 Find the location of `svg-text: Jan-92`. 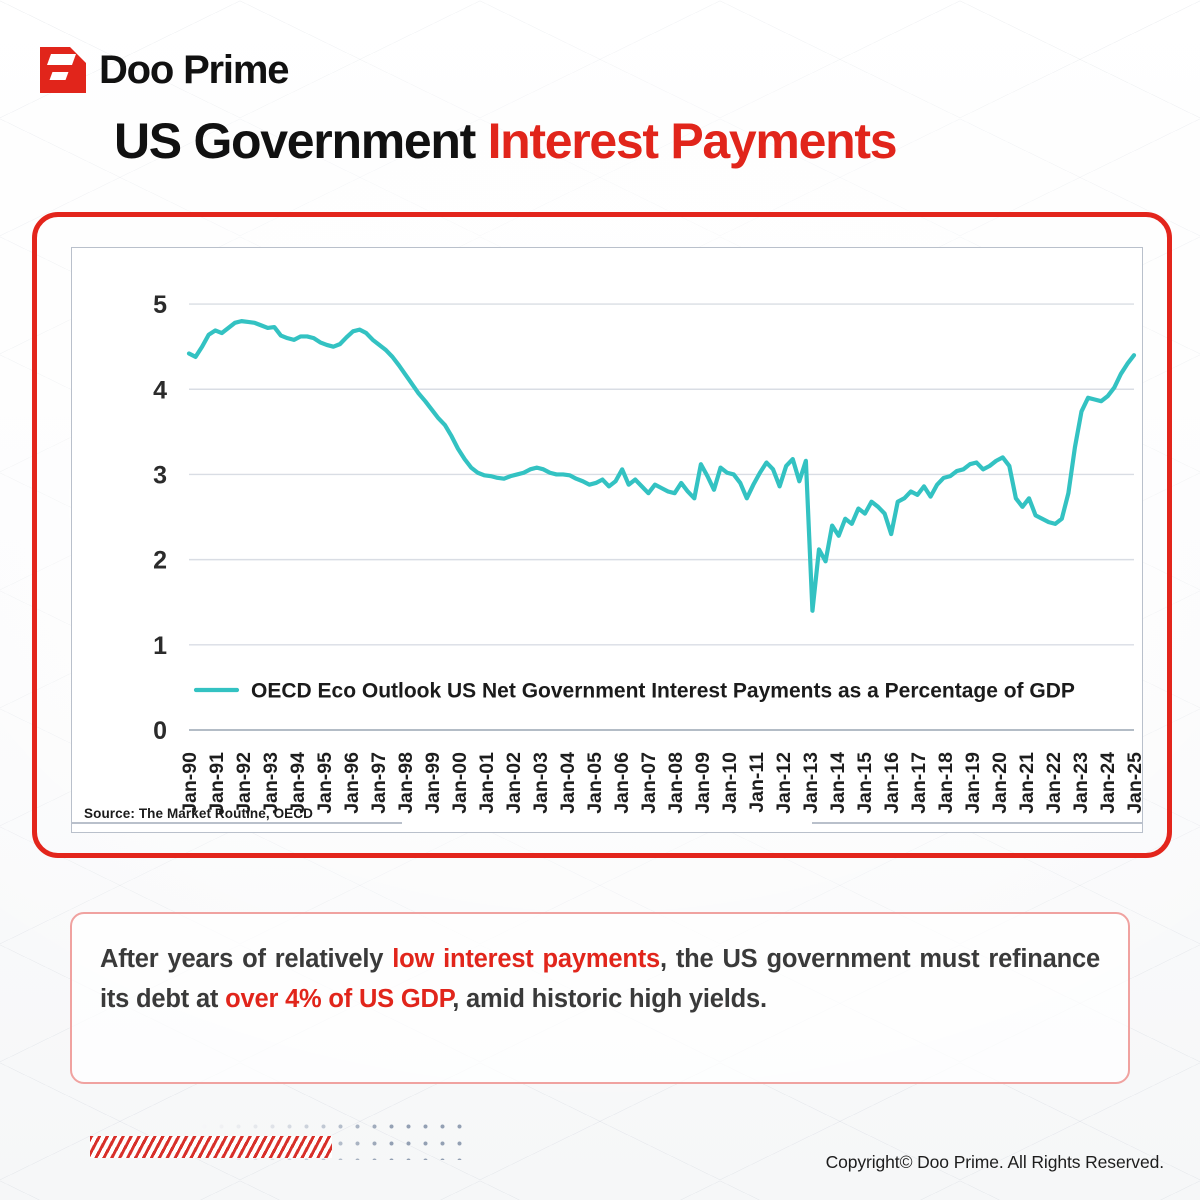

svg-text: Jan-92 is located at coordinates (244, 783).